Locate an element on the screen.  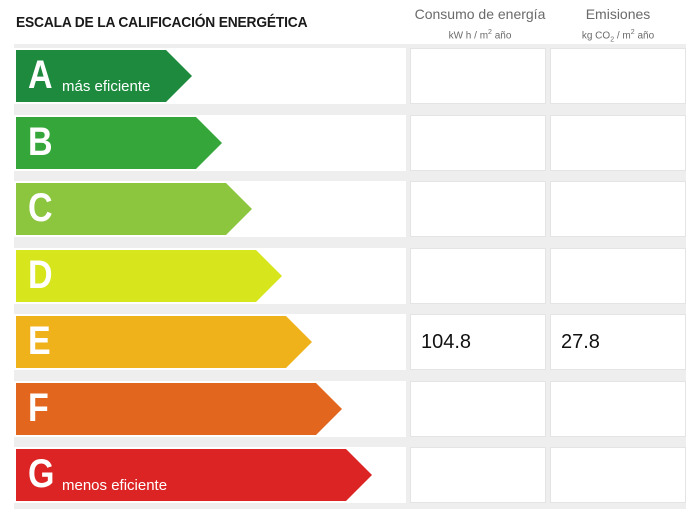
rating-row-e: E 104.8 27.8 is located at coordinates (349, 342).